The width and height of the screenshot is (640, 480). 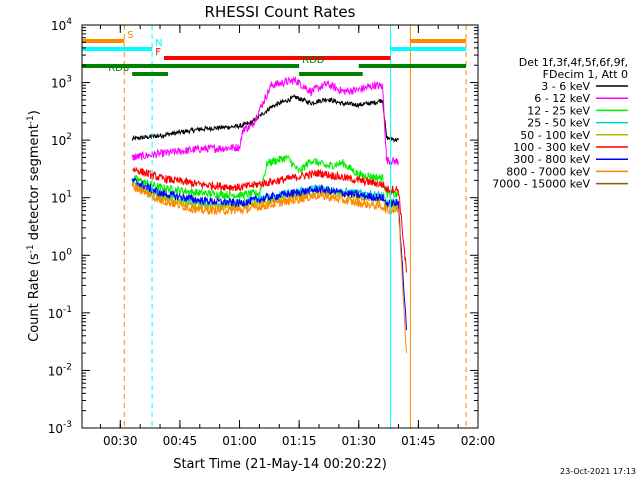 What do you see at coordinates (274, 53) in the screenshot?
I see `flag-bars-layer: S NF RDD RD6` at bounding box center [274, 53].